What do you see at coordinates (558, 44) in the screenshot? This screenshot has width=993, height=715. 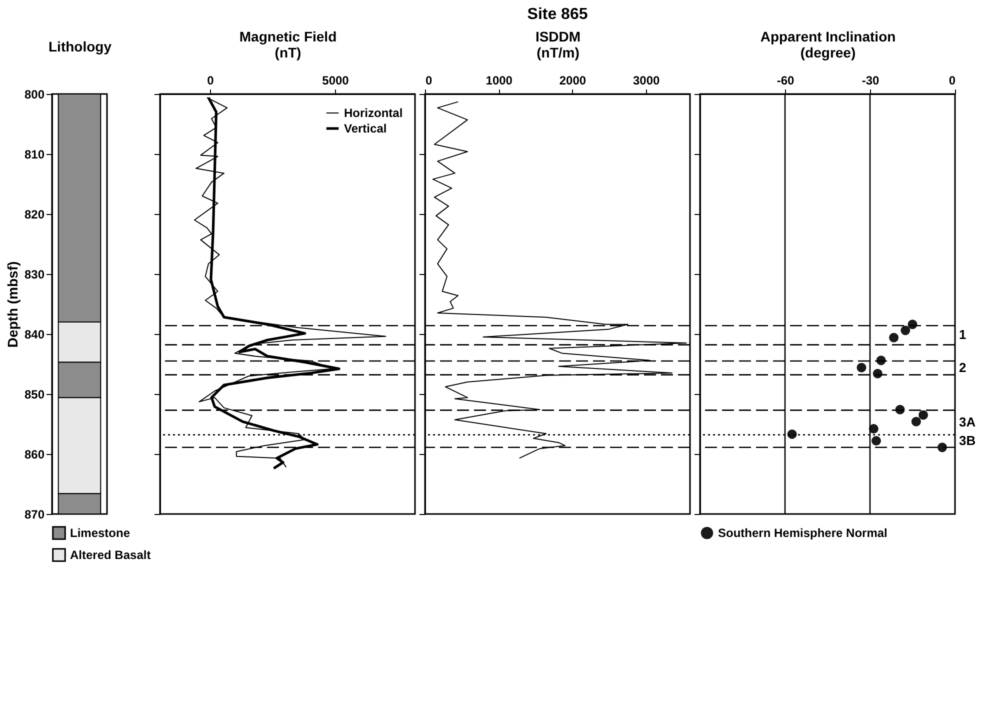 I see `x-axis-title: ISDDM (nT/m)` at bounding box center [558, 44].